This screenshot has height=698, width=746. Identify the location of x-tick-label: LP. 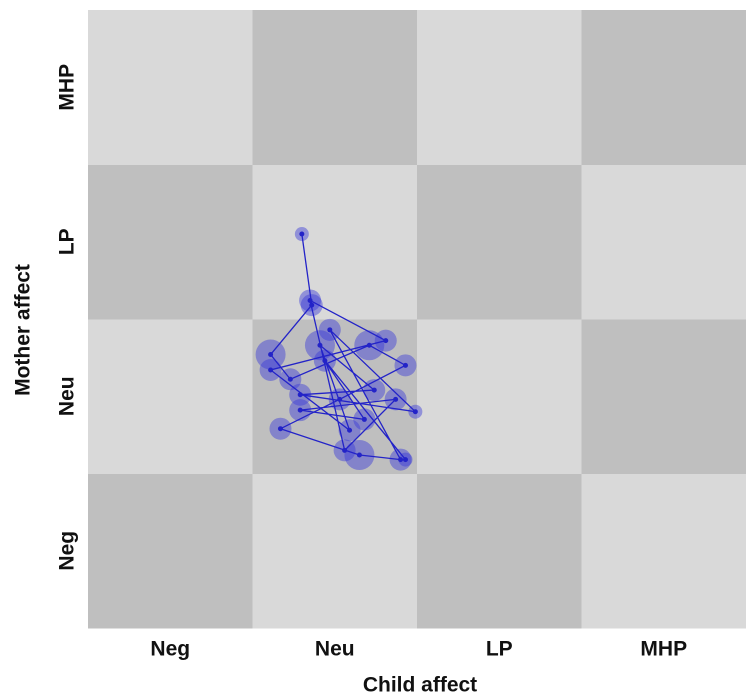
(499, 649).